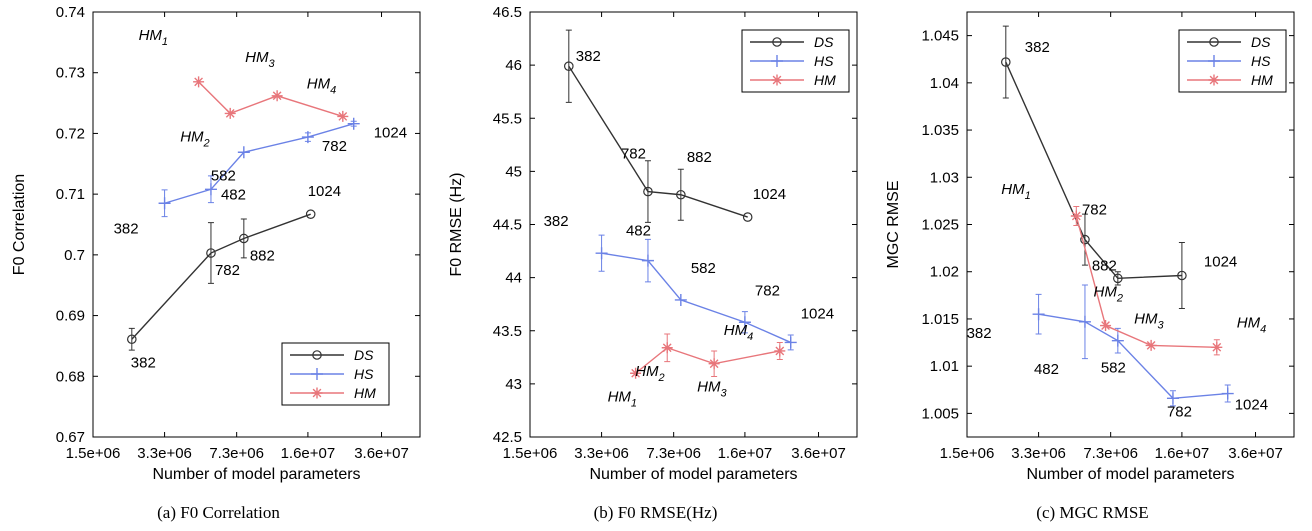 The width and height of the screenshot is (1312, 531). What do you see at coordinates (1092, 512) in the screenshot?
I see `chart-caption: (c) MGC RMSE` at bounding box center [1092, 512].